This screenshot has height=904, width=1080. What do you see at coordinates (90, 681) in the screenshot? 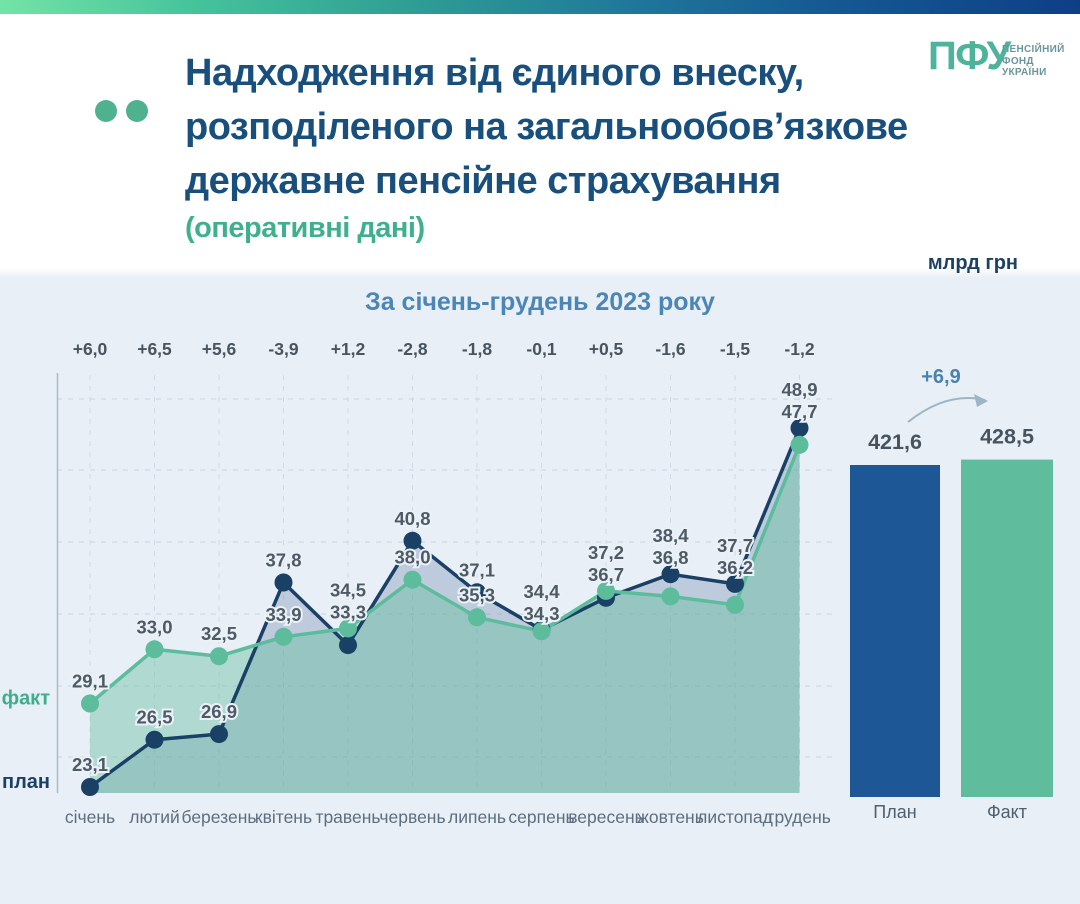
I see `value-label: 29,1` at bounding box center [90, 681].